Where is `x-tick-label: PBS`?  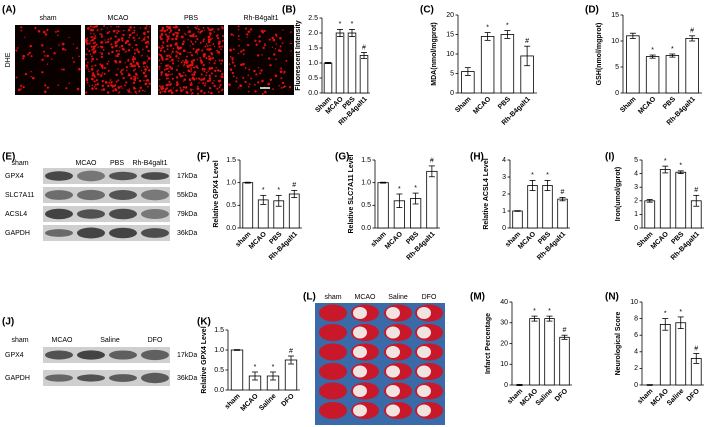
x-tick-label: PBS is located at coordinates (669, 103).